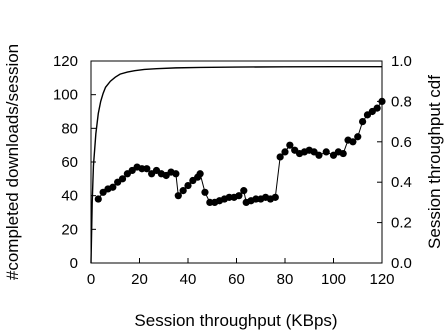  Describe the element at coordinates (401, 61) in the screenshot. I see `right-y-tick-label: 1.0` at that location.